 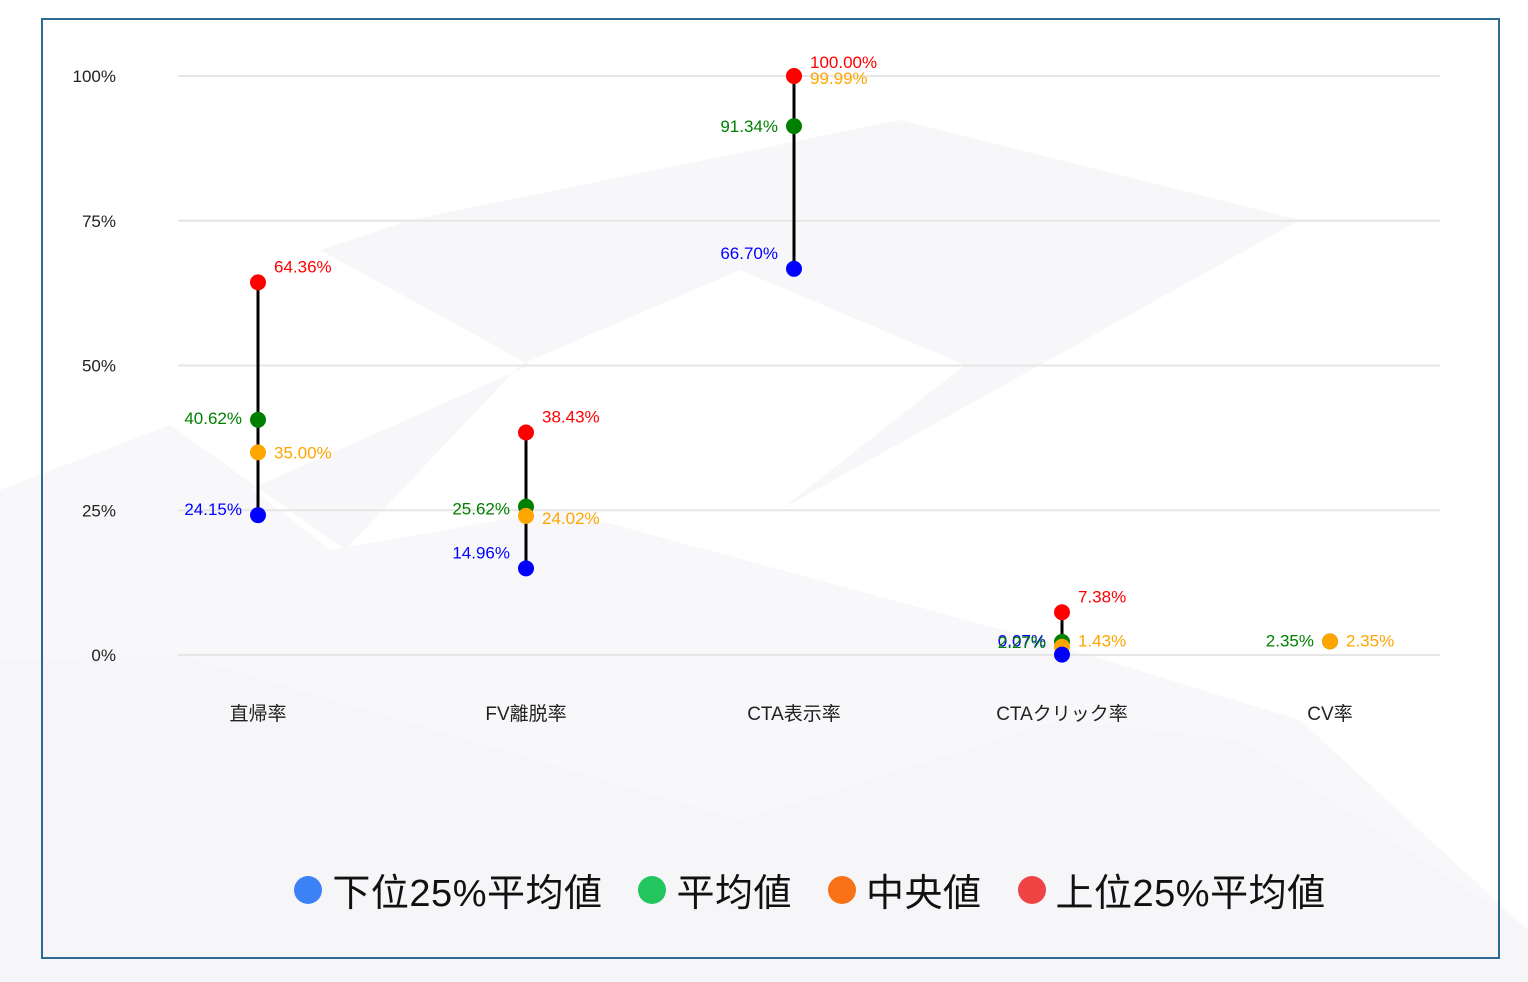 I want to click on legend-label: 平均値, so click(x=734, y=894).